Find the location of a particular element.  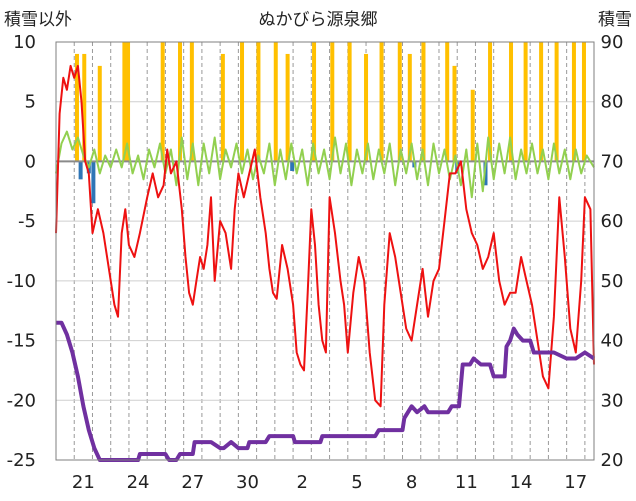

x-tick-label: 24 is located at coordinates (138, 482).